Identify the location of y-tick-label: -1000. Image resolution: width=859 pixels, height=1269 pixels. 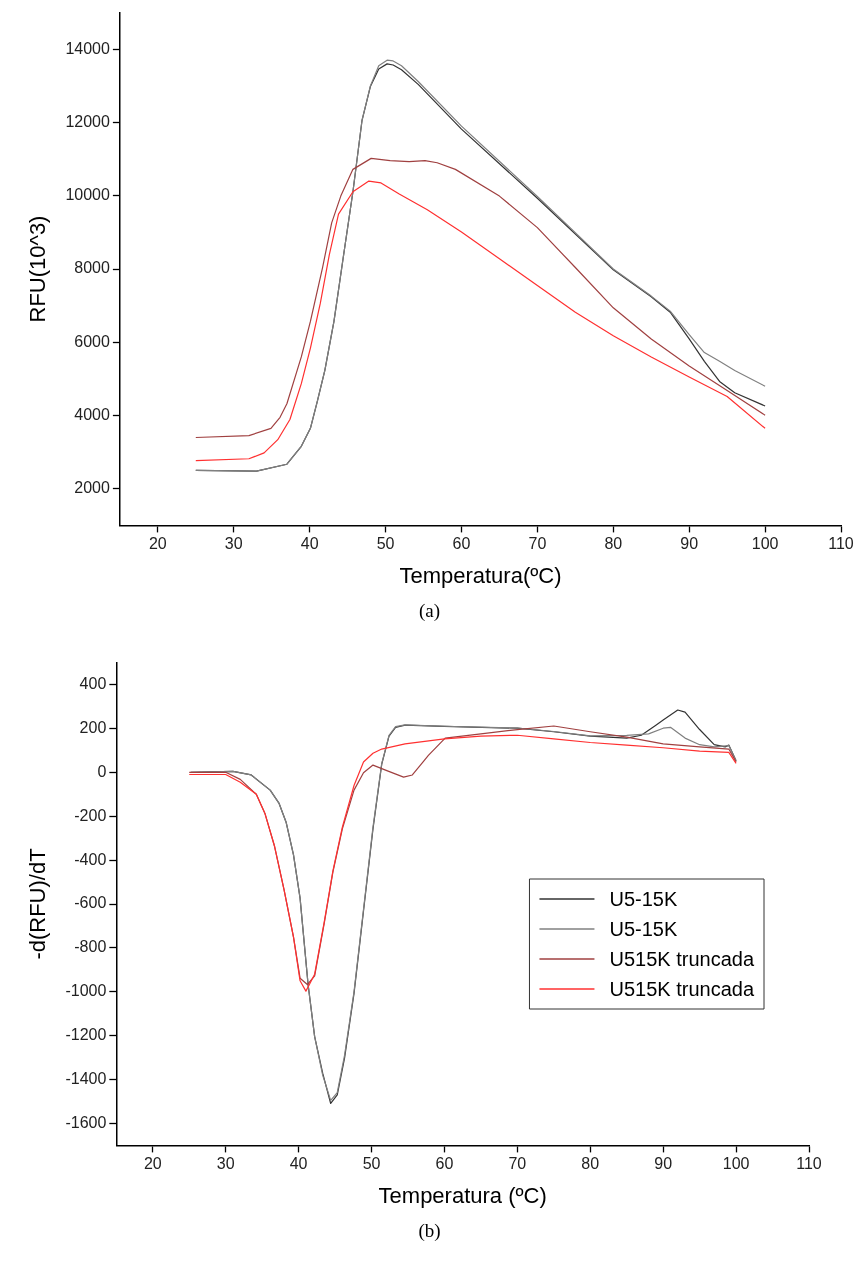
(86, 991).